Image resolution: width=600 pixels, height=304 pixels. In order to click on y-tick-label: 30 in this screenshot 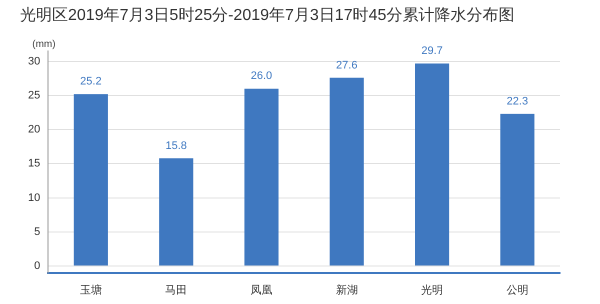, I will do `click(34, 61)`.